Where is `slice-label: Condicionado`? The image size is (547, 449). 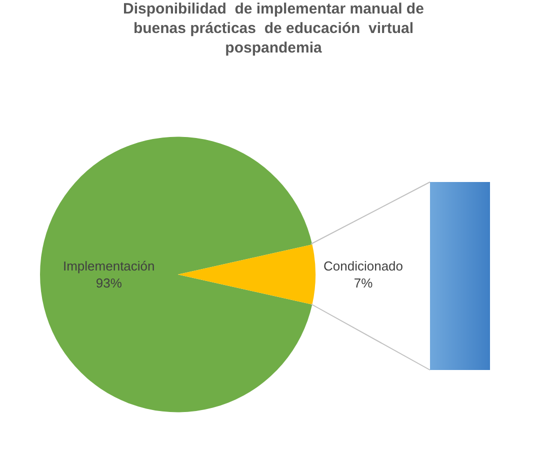
slice-label: Condicionado is located at coordinates (364, 266).